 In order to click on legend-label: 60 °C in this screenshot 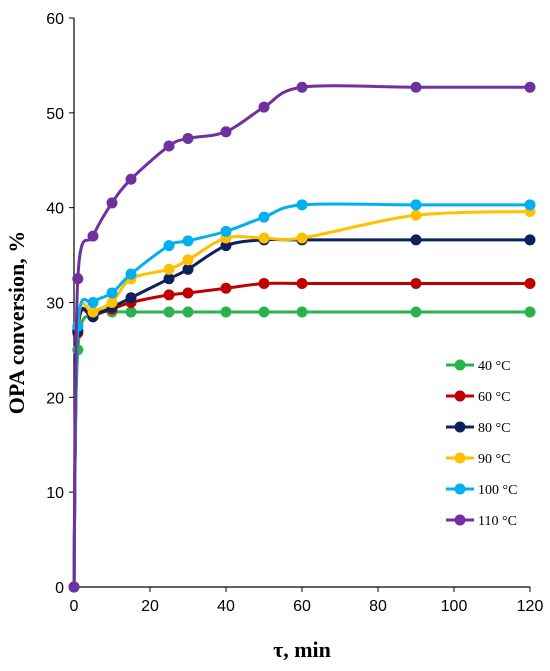, I will do `click(494, 397)`.